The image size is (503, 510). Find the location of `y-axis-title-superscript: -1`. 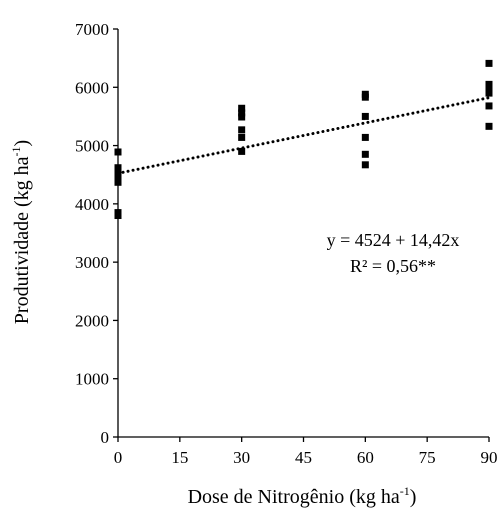

y-axis-title-superscript: -1 is located at coordinates (16, 151).